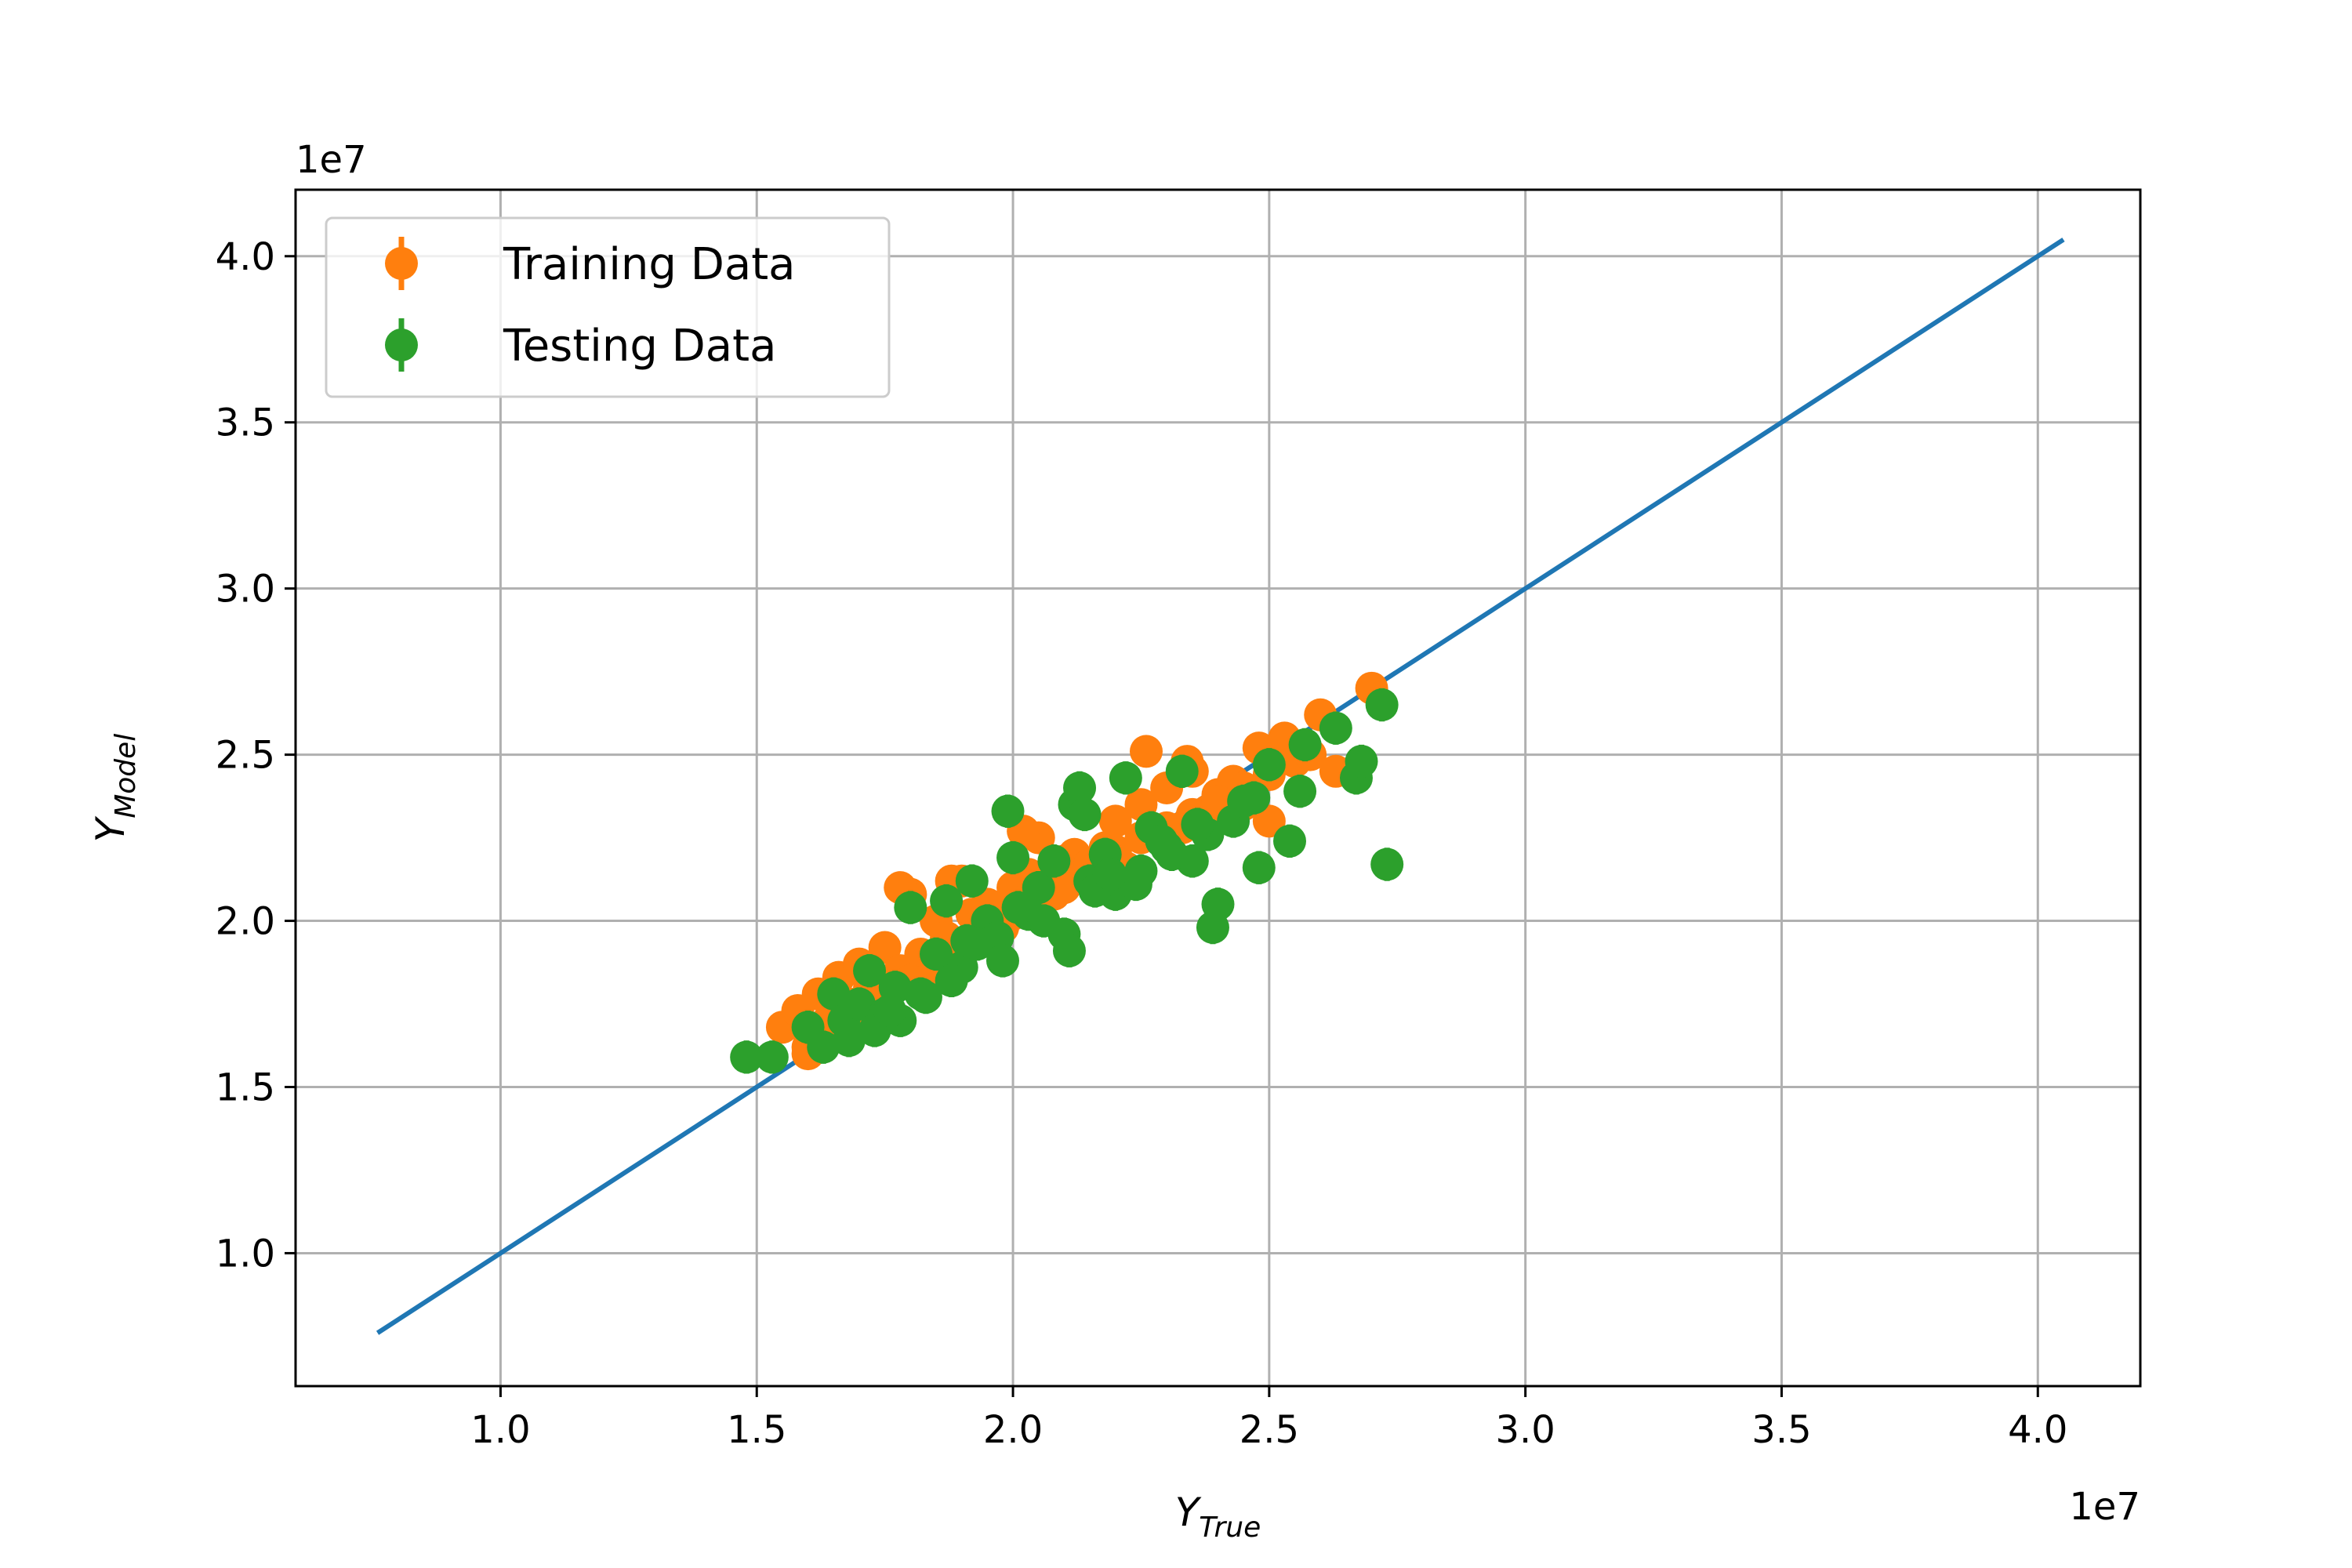 The height and width of the screenshot is (1568, 2352). I want to click on y-tick-label: 4.0, so click(245, 257).